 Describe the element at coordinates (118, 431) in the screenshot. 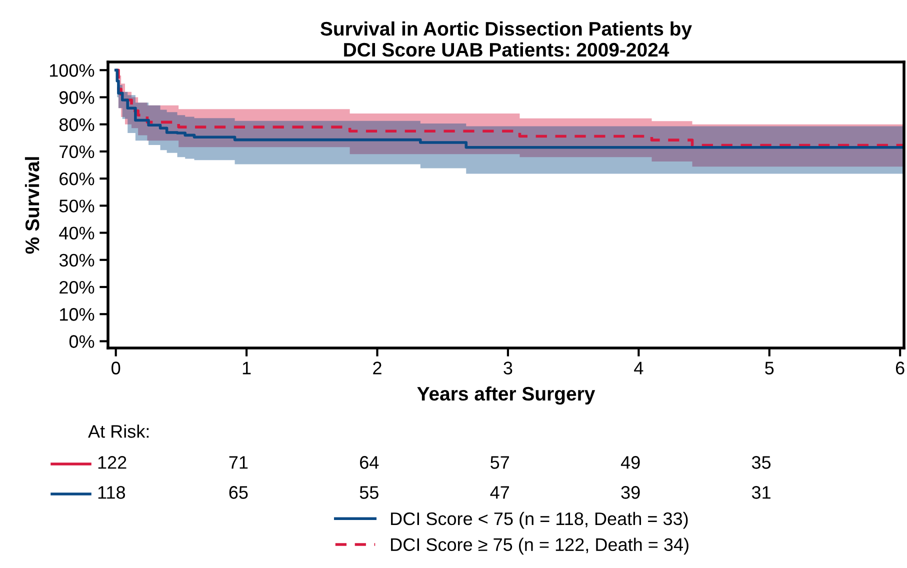

I see `text: At Risk:` at that location.